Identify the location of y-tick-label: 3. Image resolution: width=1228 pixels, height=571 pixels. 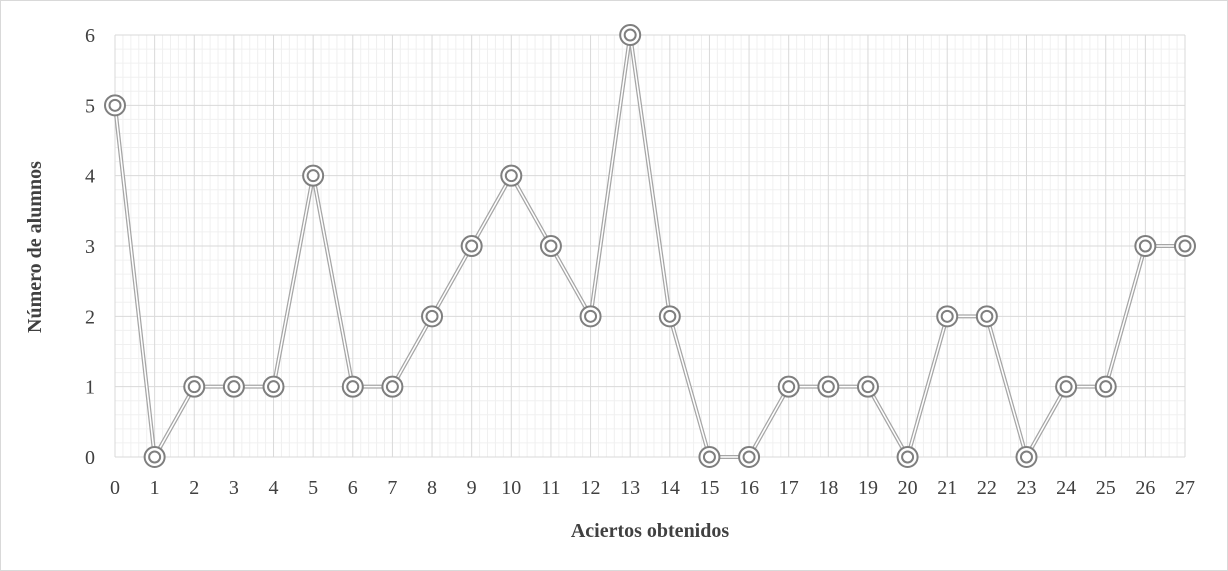
(90, 247).